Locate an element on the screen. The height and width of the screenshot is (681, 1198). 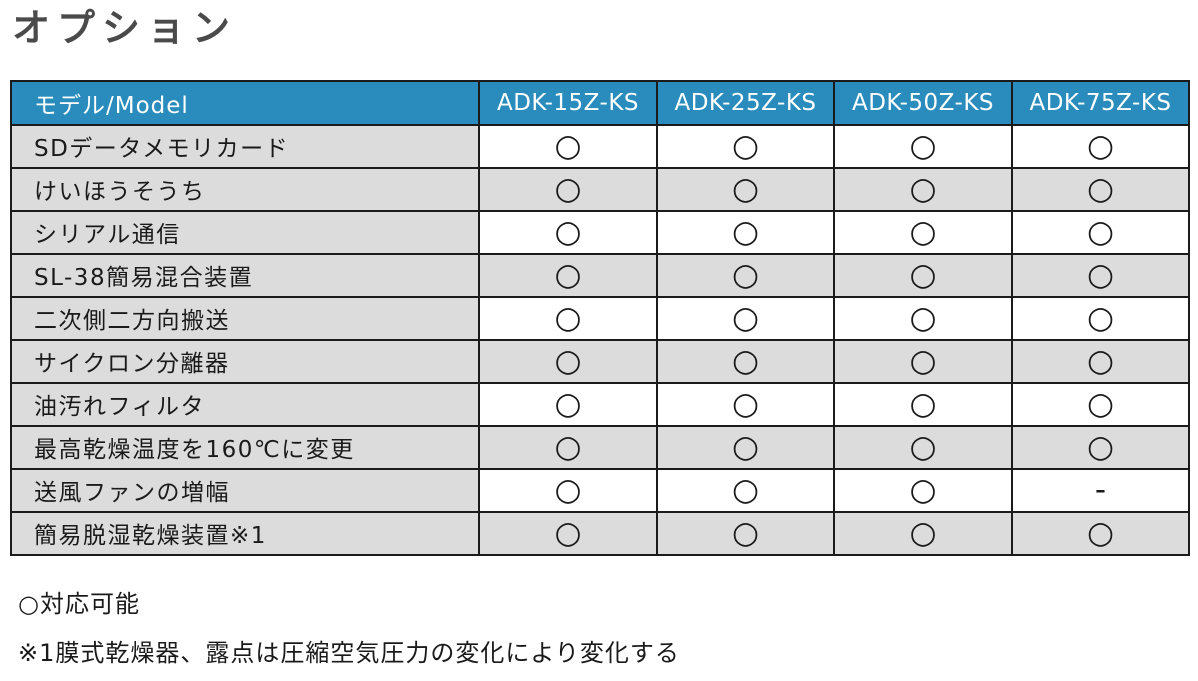
option-availability-cell: - is located at coordinates (1100, 490).